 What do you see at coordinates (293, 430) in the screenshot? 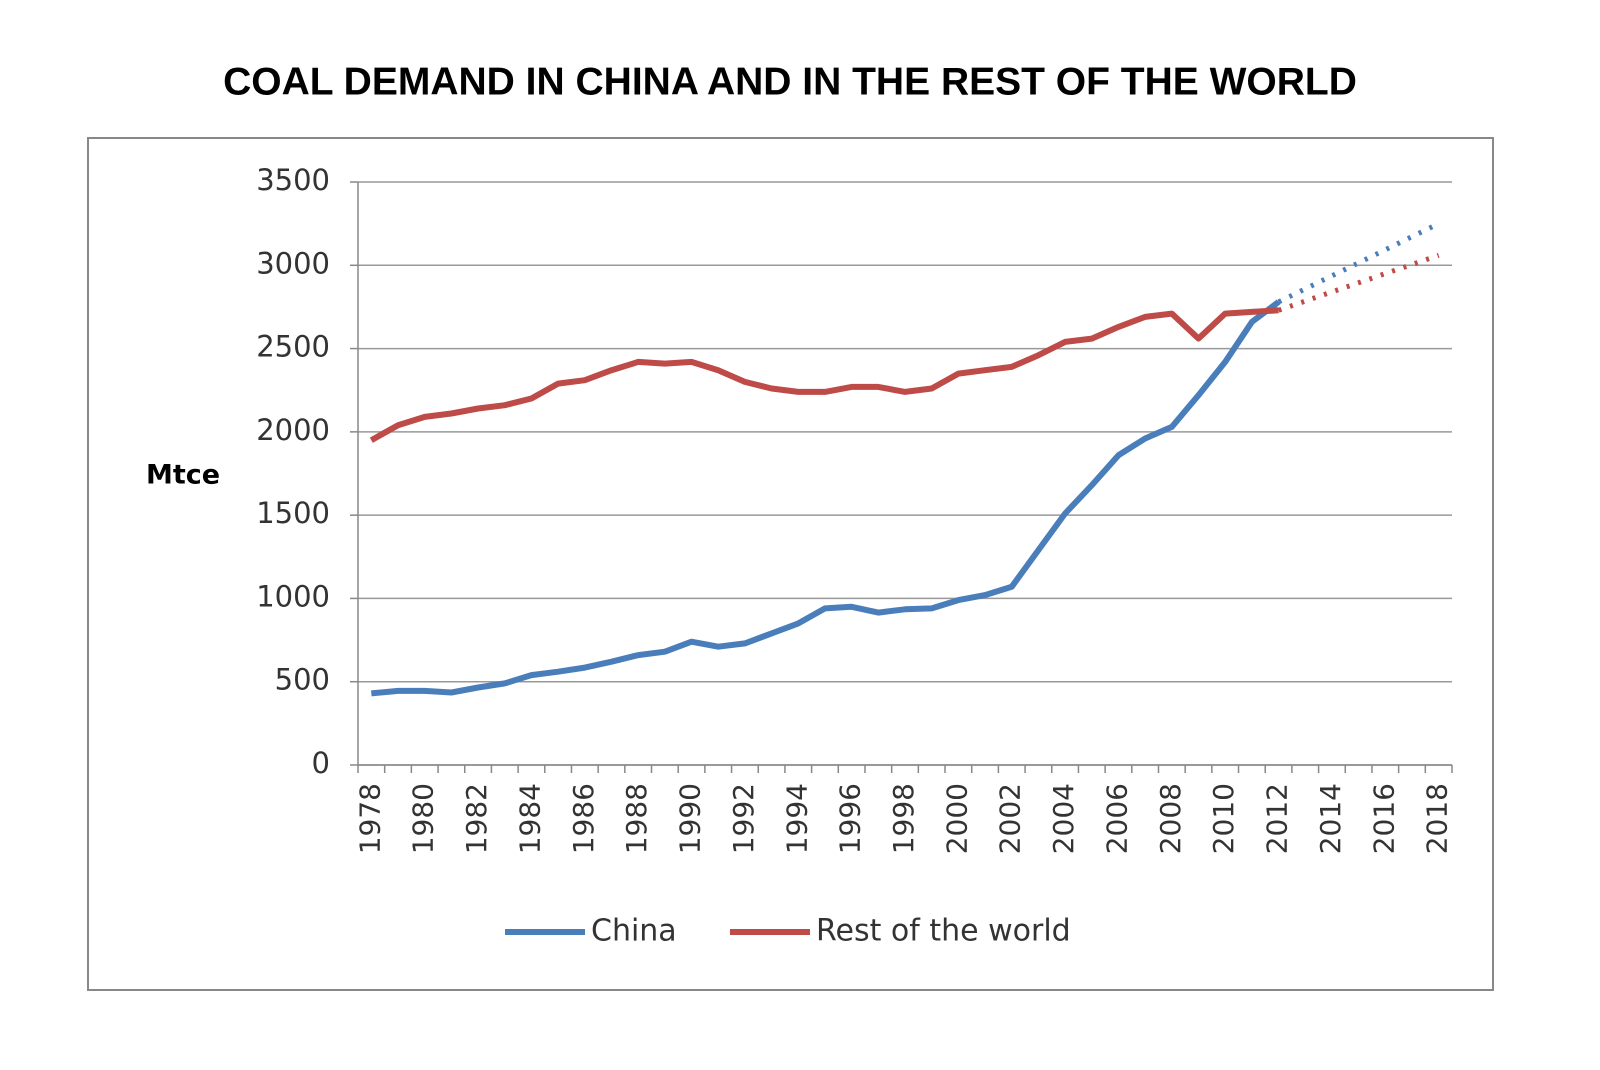
I see `y-tick-label: 2000` at bounding box center [293, 430].